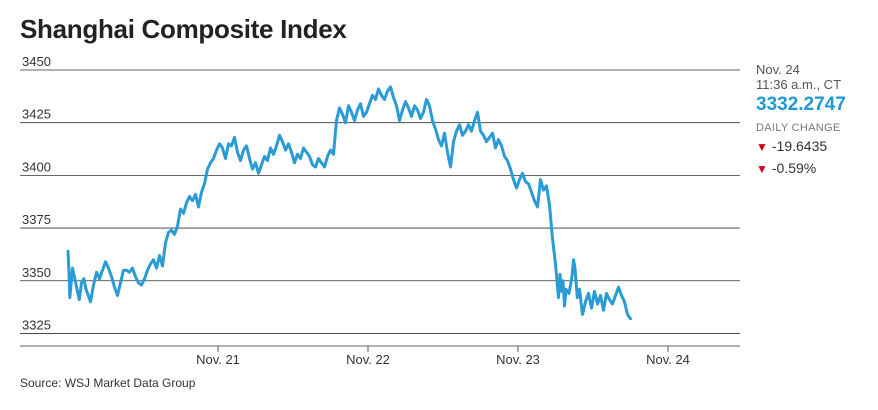 Image resolution: width=878 pixels, height=410 pixels. I want to click on change-points-row: ▼ -19.6435, so click(815, 146).